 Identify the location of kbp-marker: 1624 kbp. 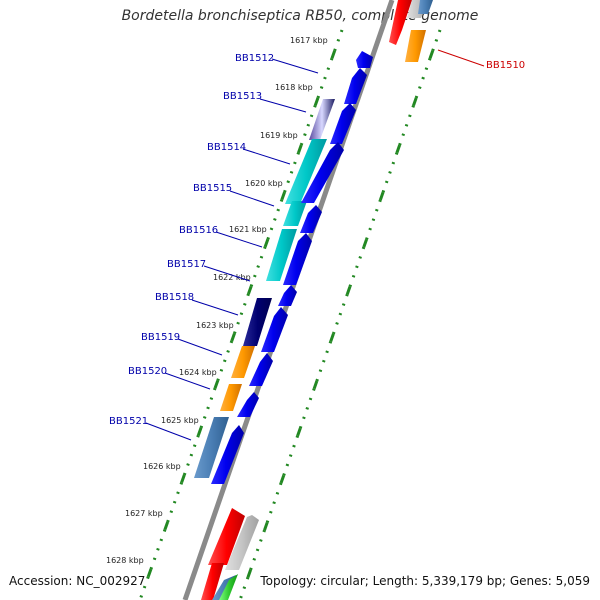
(198, 372).